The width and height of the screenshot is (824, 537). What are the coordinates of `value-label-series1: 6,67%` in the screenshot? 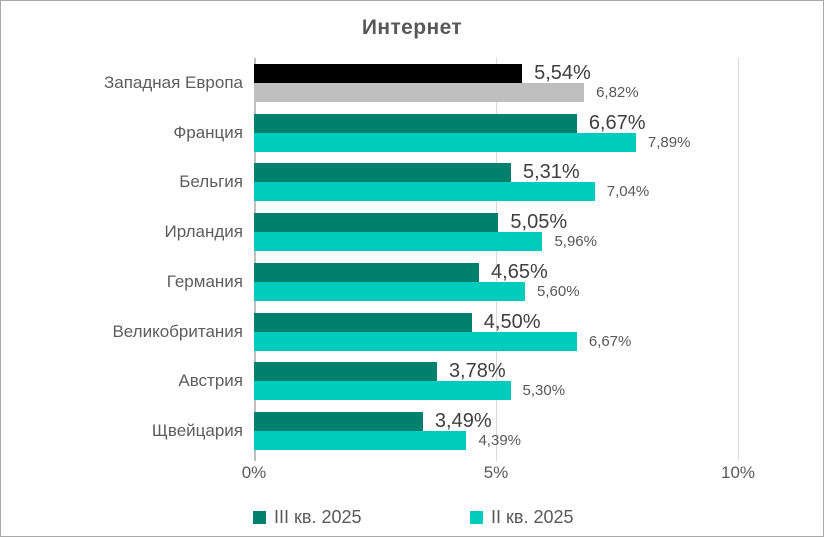 It's located at (617, 122).